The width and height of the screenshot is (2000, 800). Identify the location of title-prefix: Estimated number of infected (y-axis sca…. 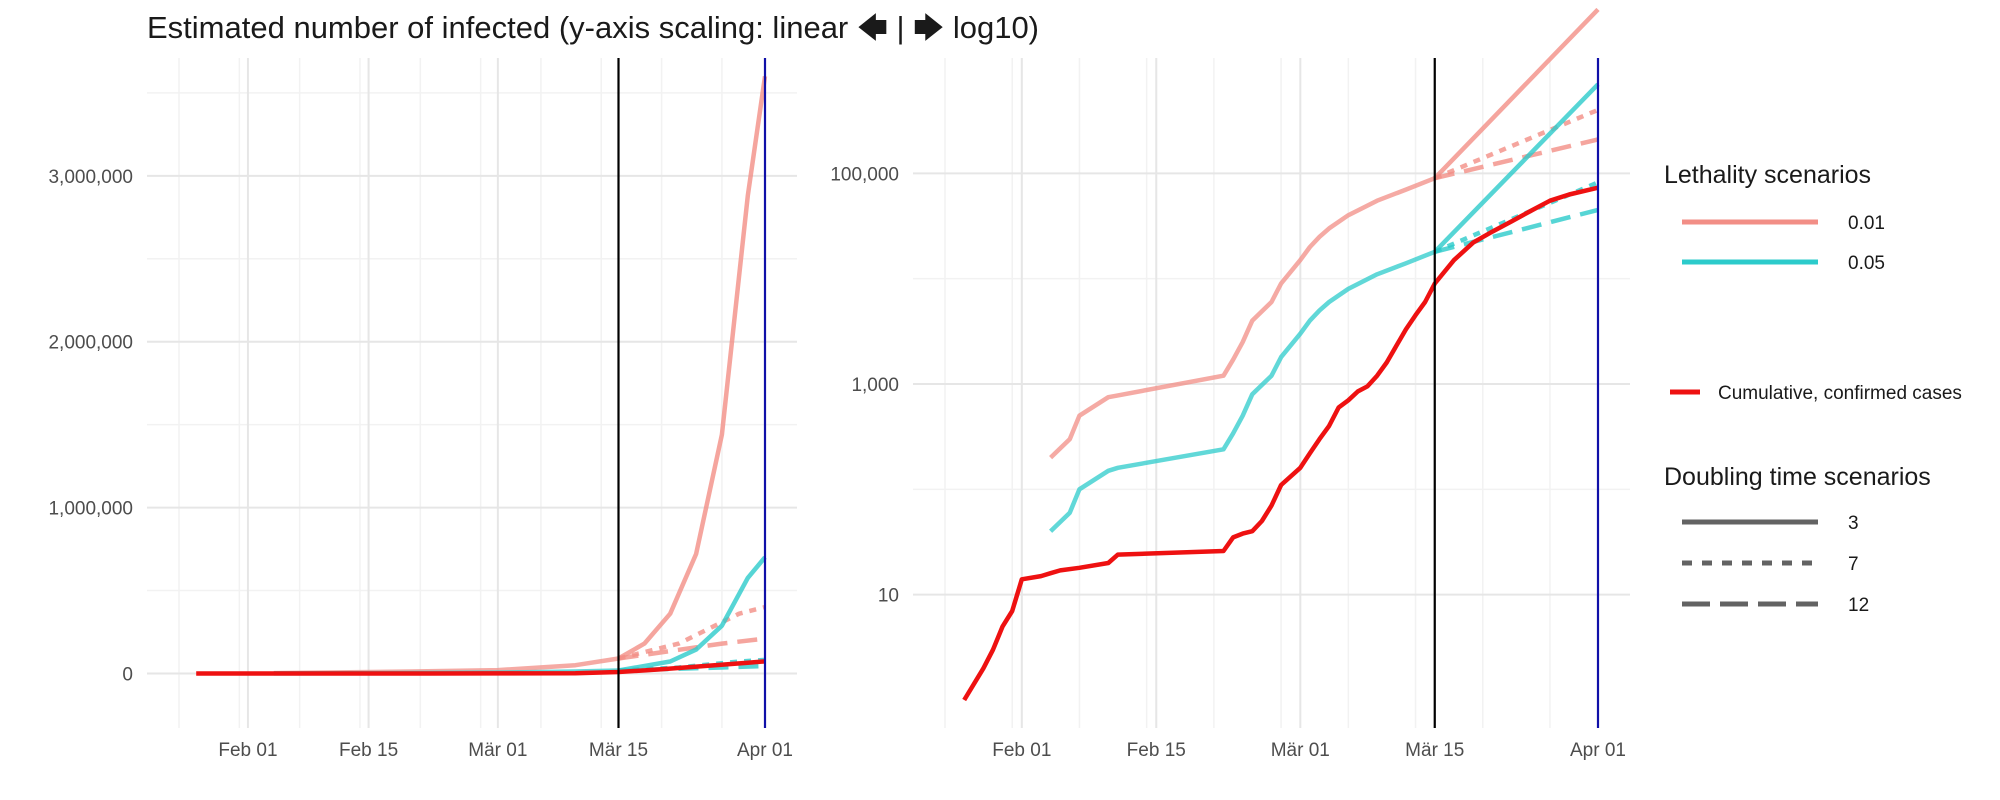
(498, 27).